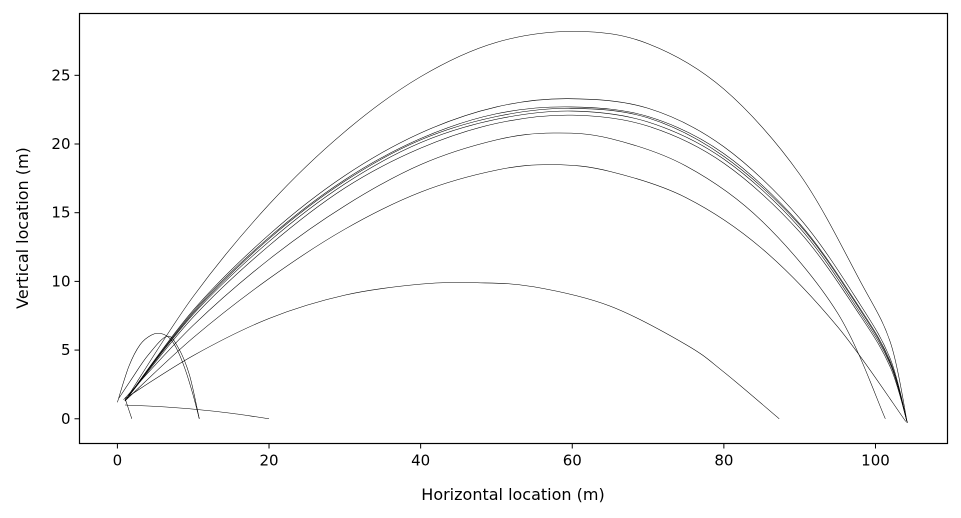 The width and height of the screenshot is (961, 518). What do you see at coordinates (65, 247) in the screenshot?
I see `y-axis-ticks: 0 5 10 15 20 25` at bounding box center [65, 247].